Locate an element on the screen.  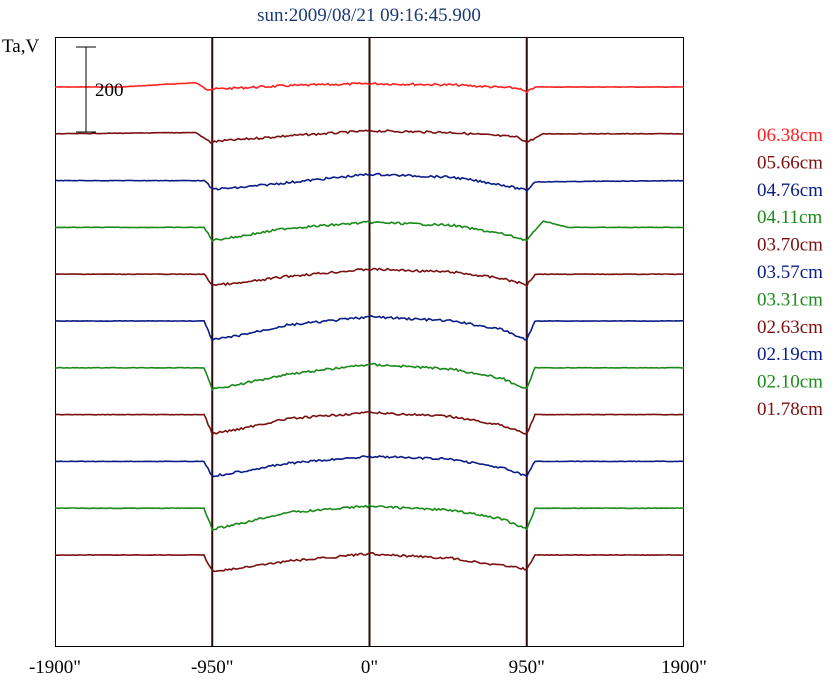
scale-bar: 200 is located at coordinates (100, 89).